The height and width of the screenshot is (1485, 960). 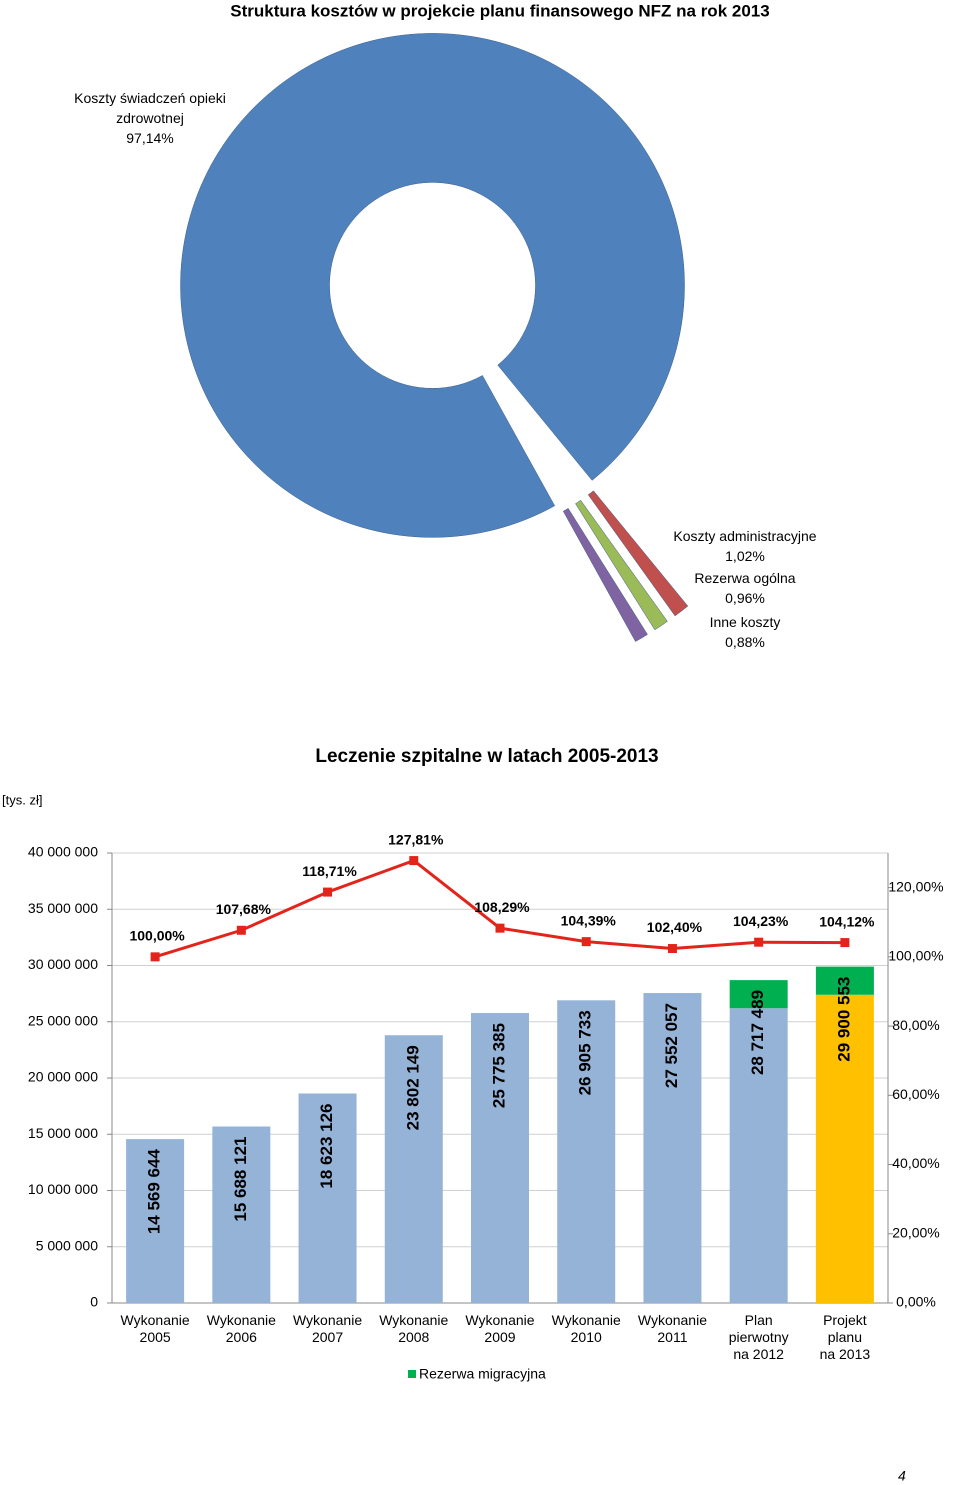 What do you see at coordinates (675, 927) in the screenshot?
I see `line-value-label: 102,40%` at bounding box center [675, 927].